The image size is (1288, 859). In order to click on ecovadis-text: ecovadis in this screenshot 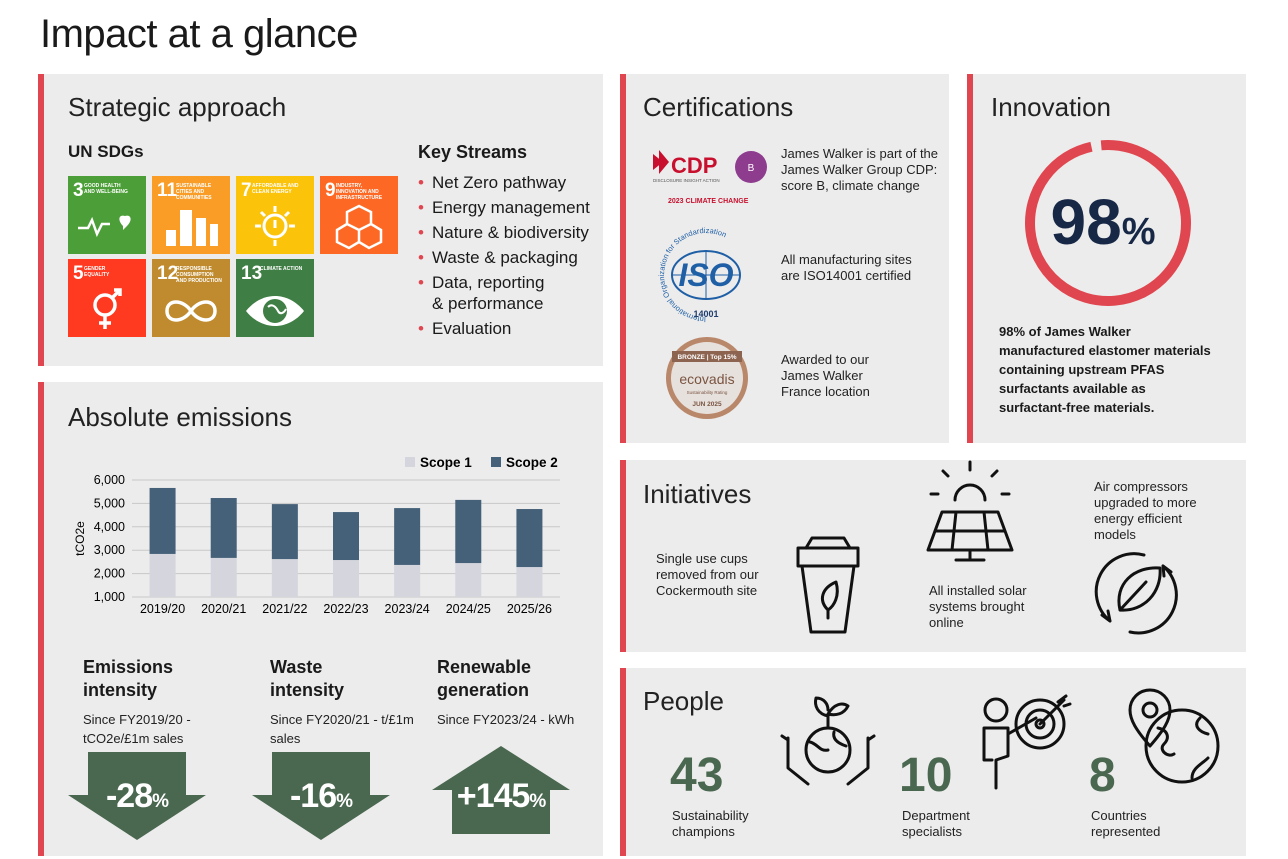, I will do `click(706, 379)`.